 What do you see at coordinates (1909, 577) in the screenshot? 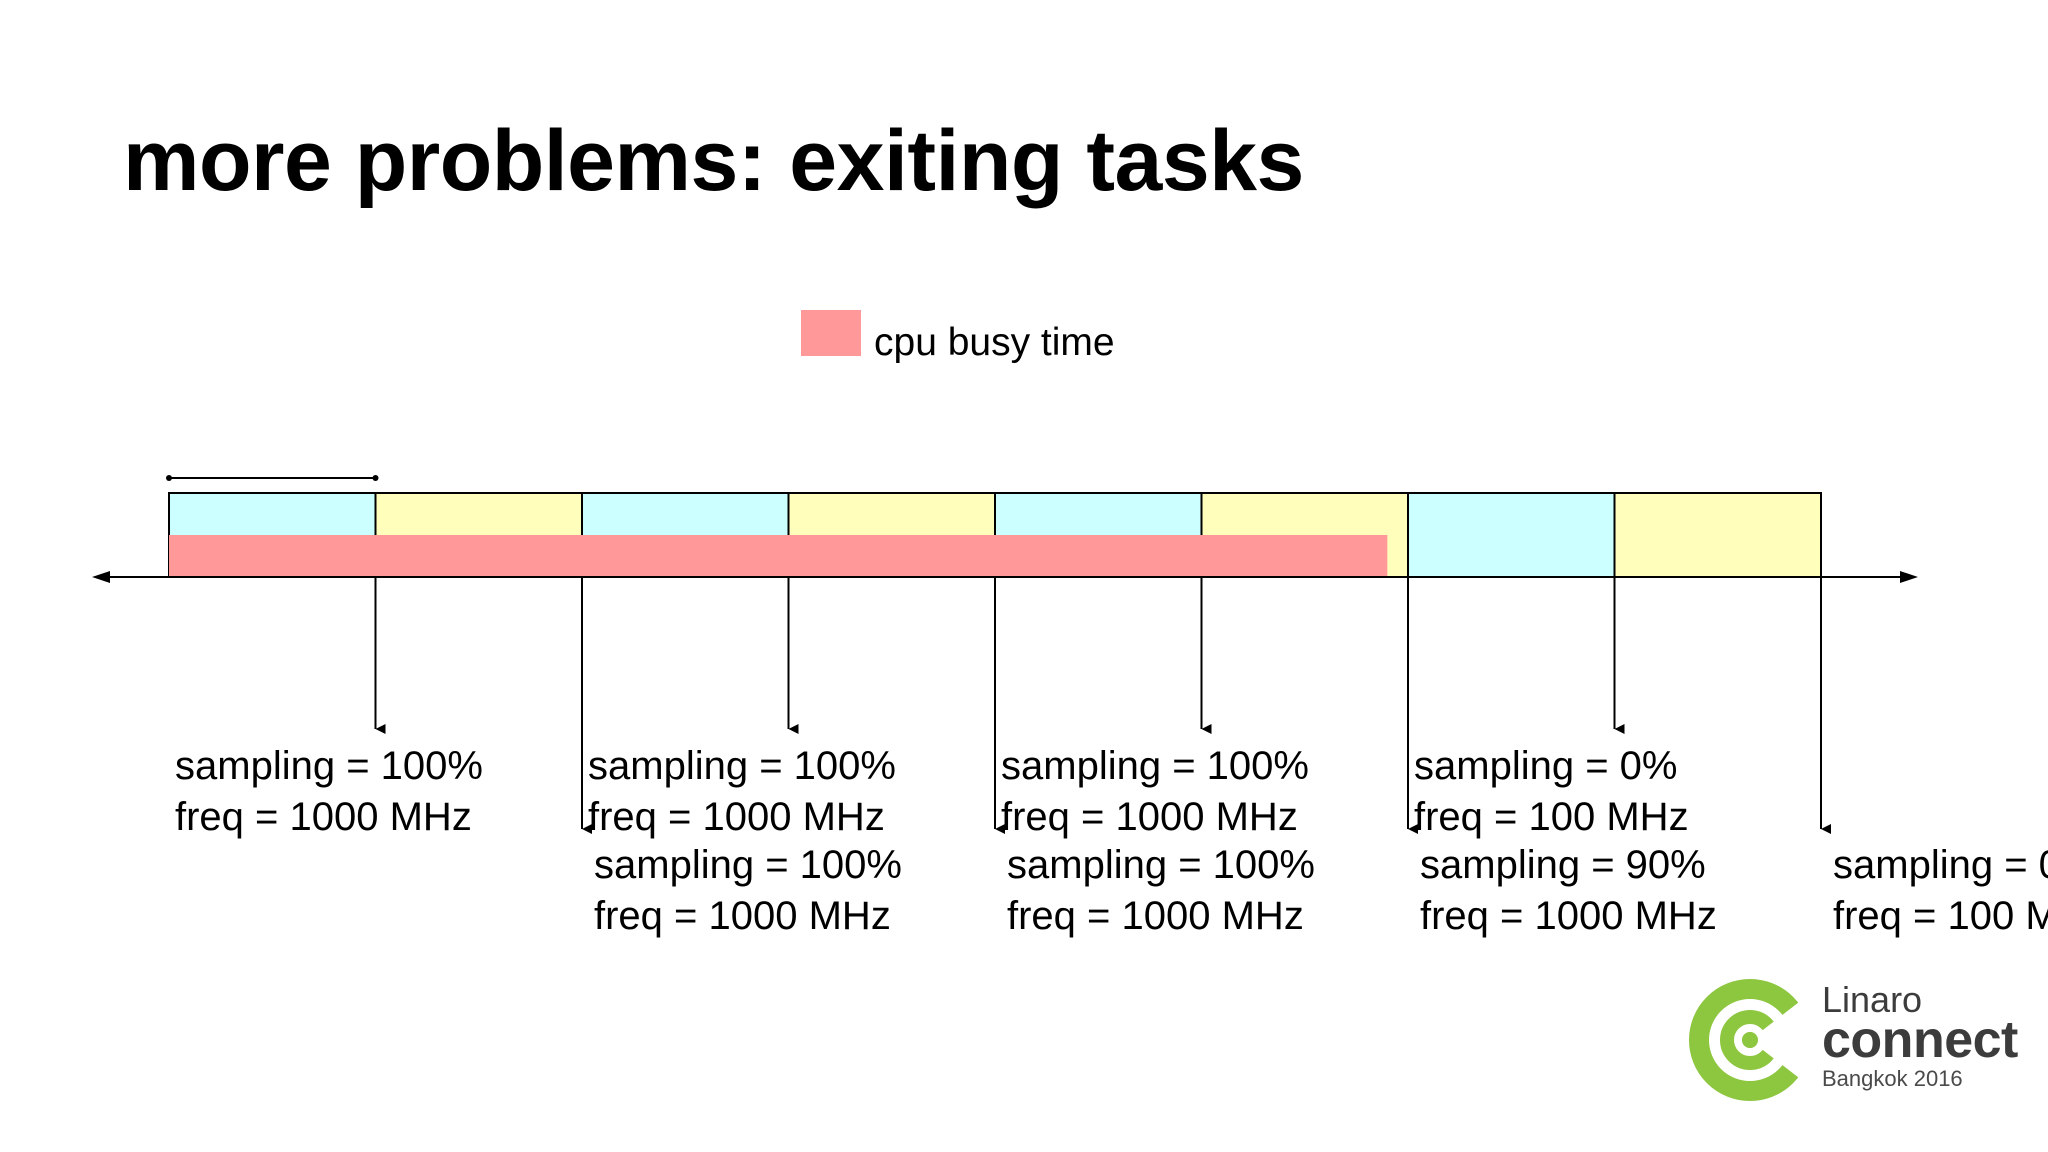
I see `axis-arrow-right` at bounding box center [1909, 577].